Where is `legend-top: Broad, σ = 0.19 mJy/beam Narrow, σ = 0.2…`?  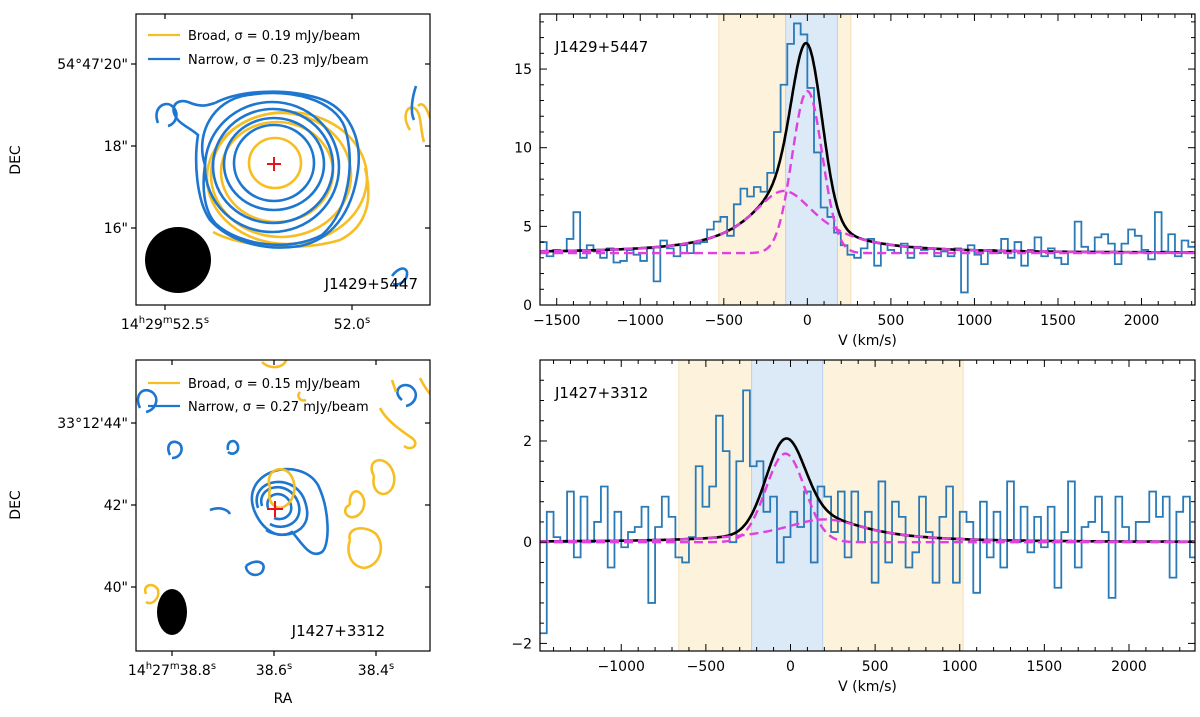
legend-top: Broad, σ = 0.19 mJy/beam Narrow, σ = 0.2… is located at coordinates (258, 48).